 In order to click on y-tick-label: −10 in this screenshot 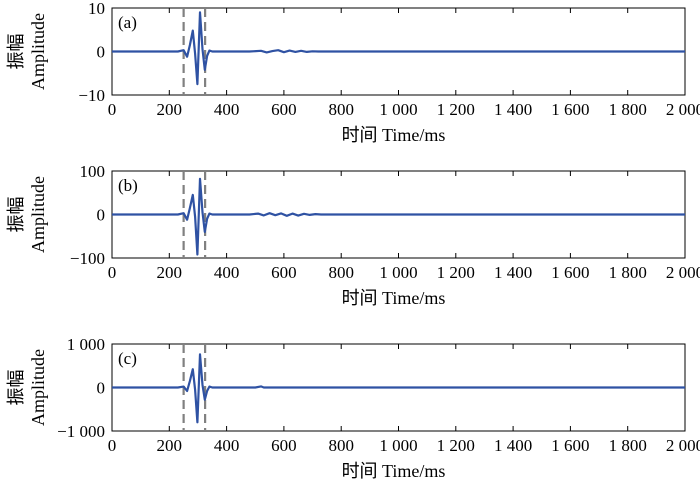, I will do `click(91, 95)`.